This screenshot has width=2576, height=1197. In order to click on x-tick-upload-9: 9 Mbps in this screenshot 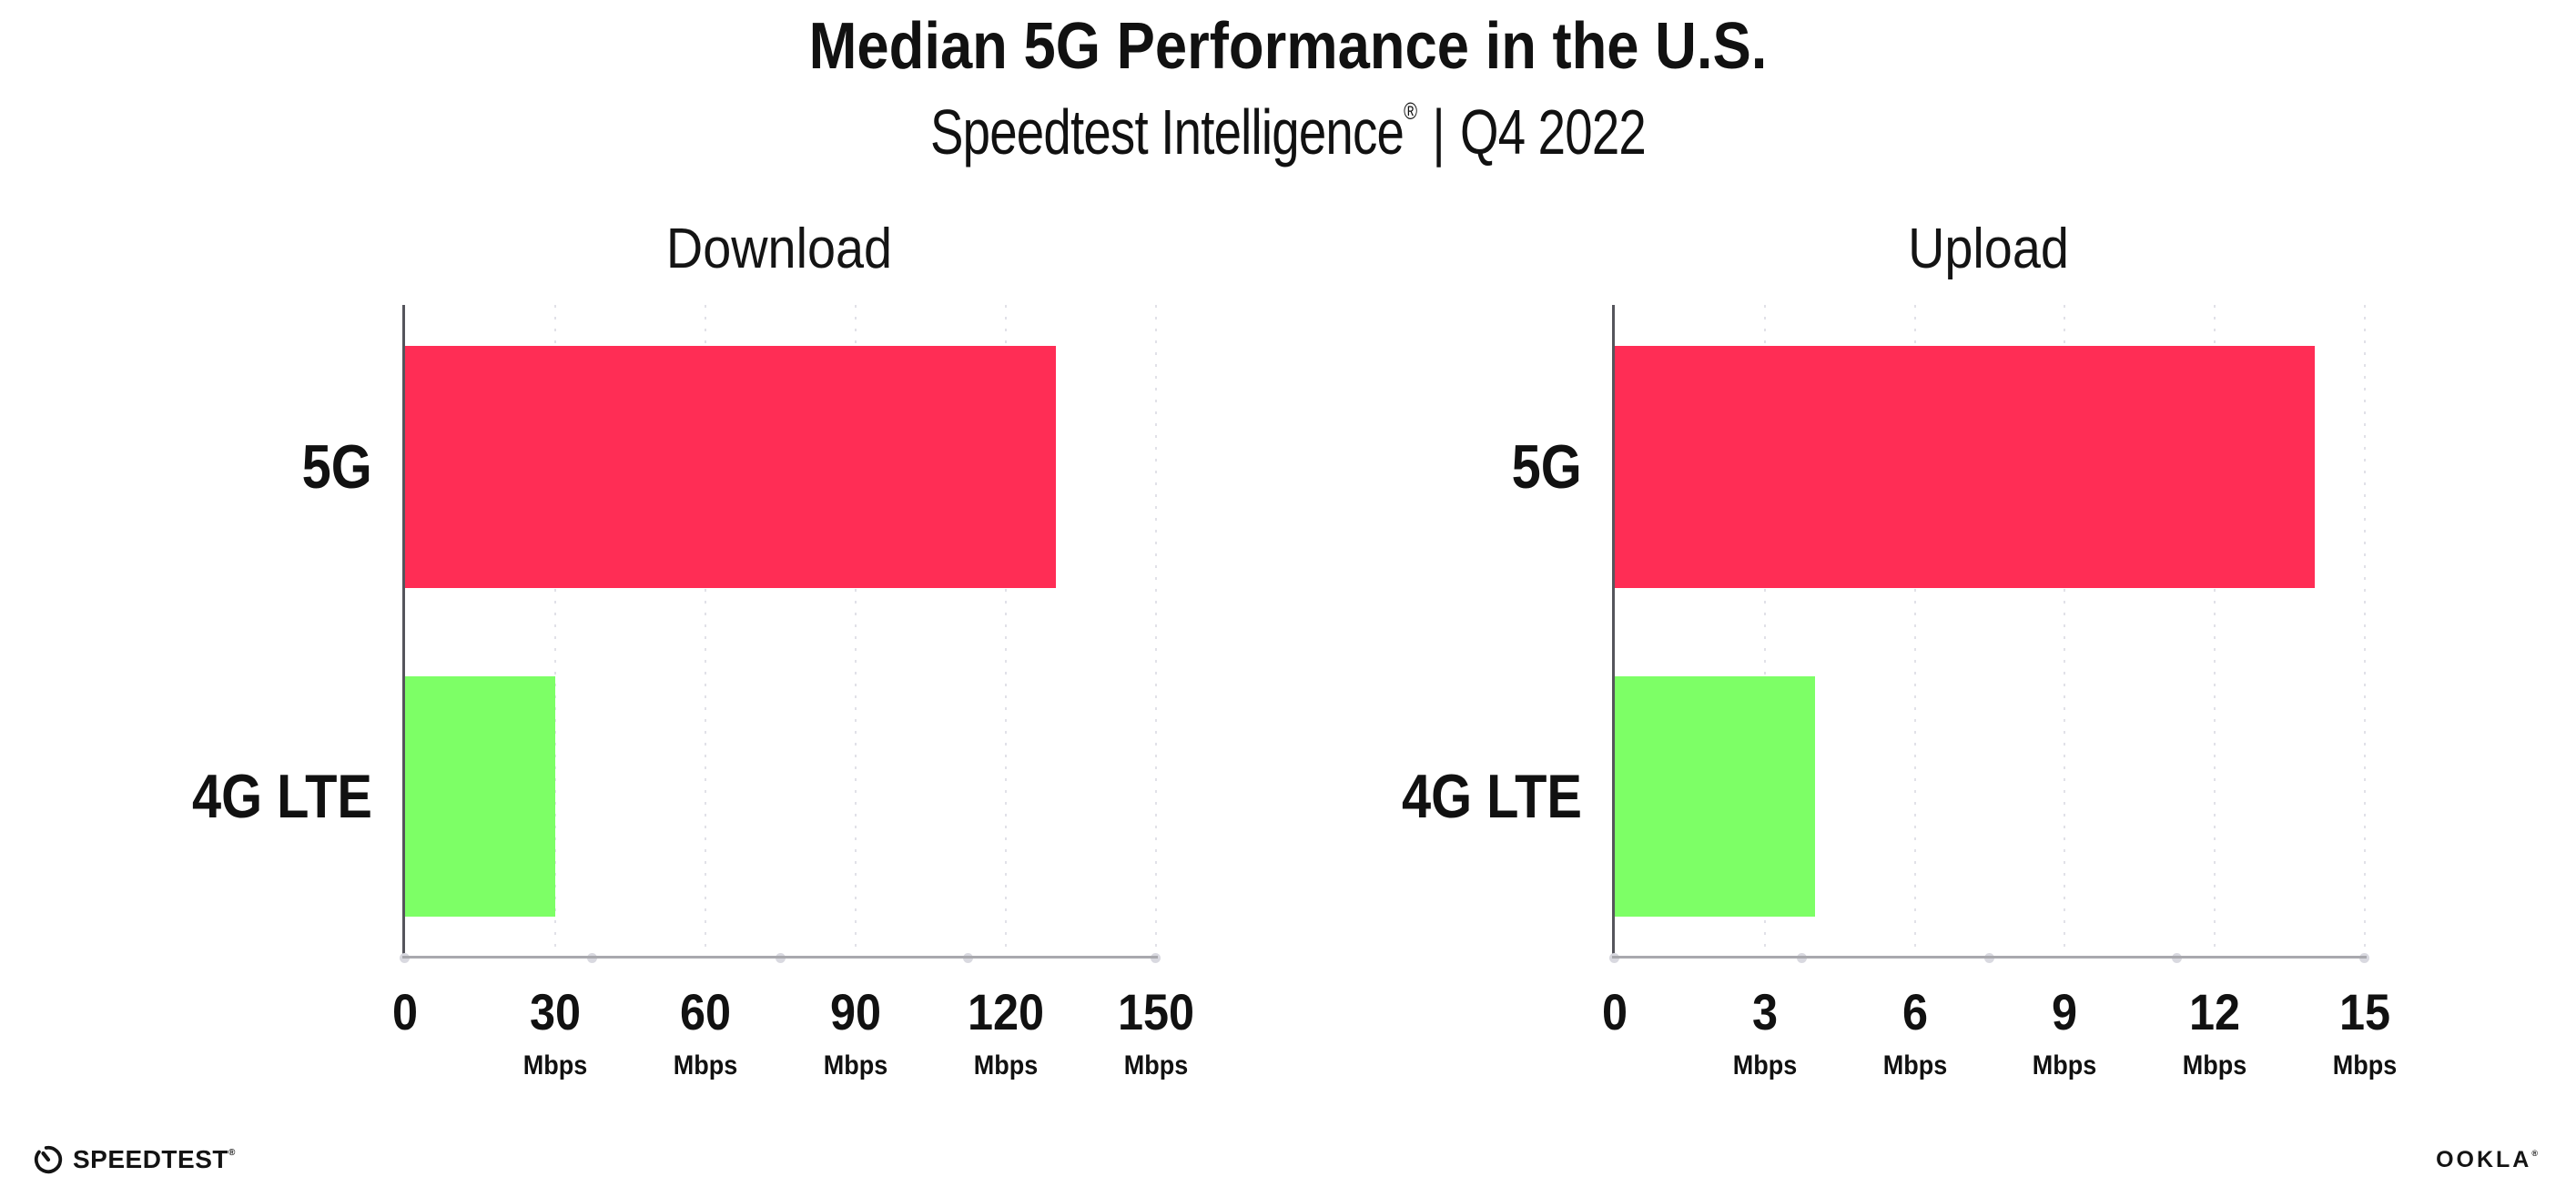, I will do `click(2064, 1033)`.